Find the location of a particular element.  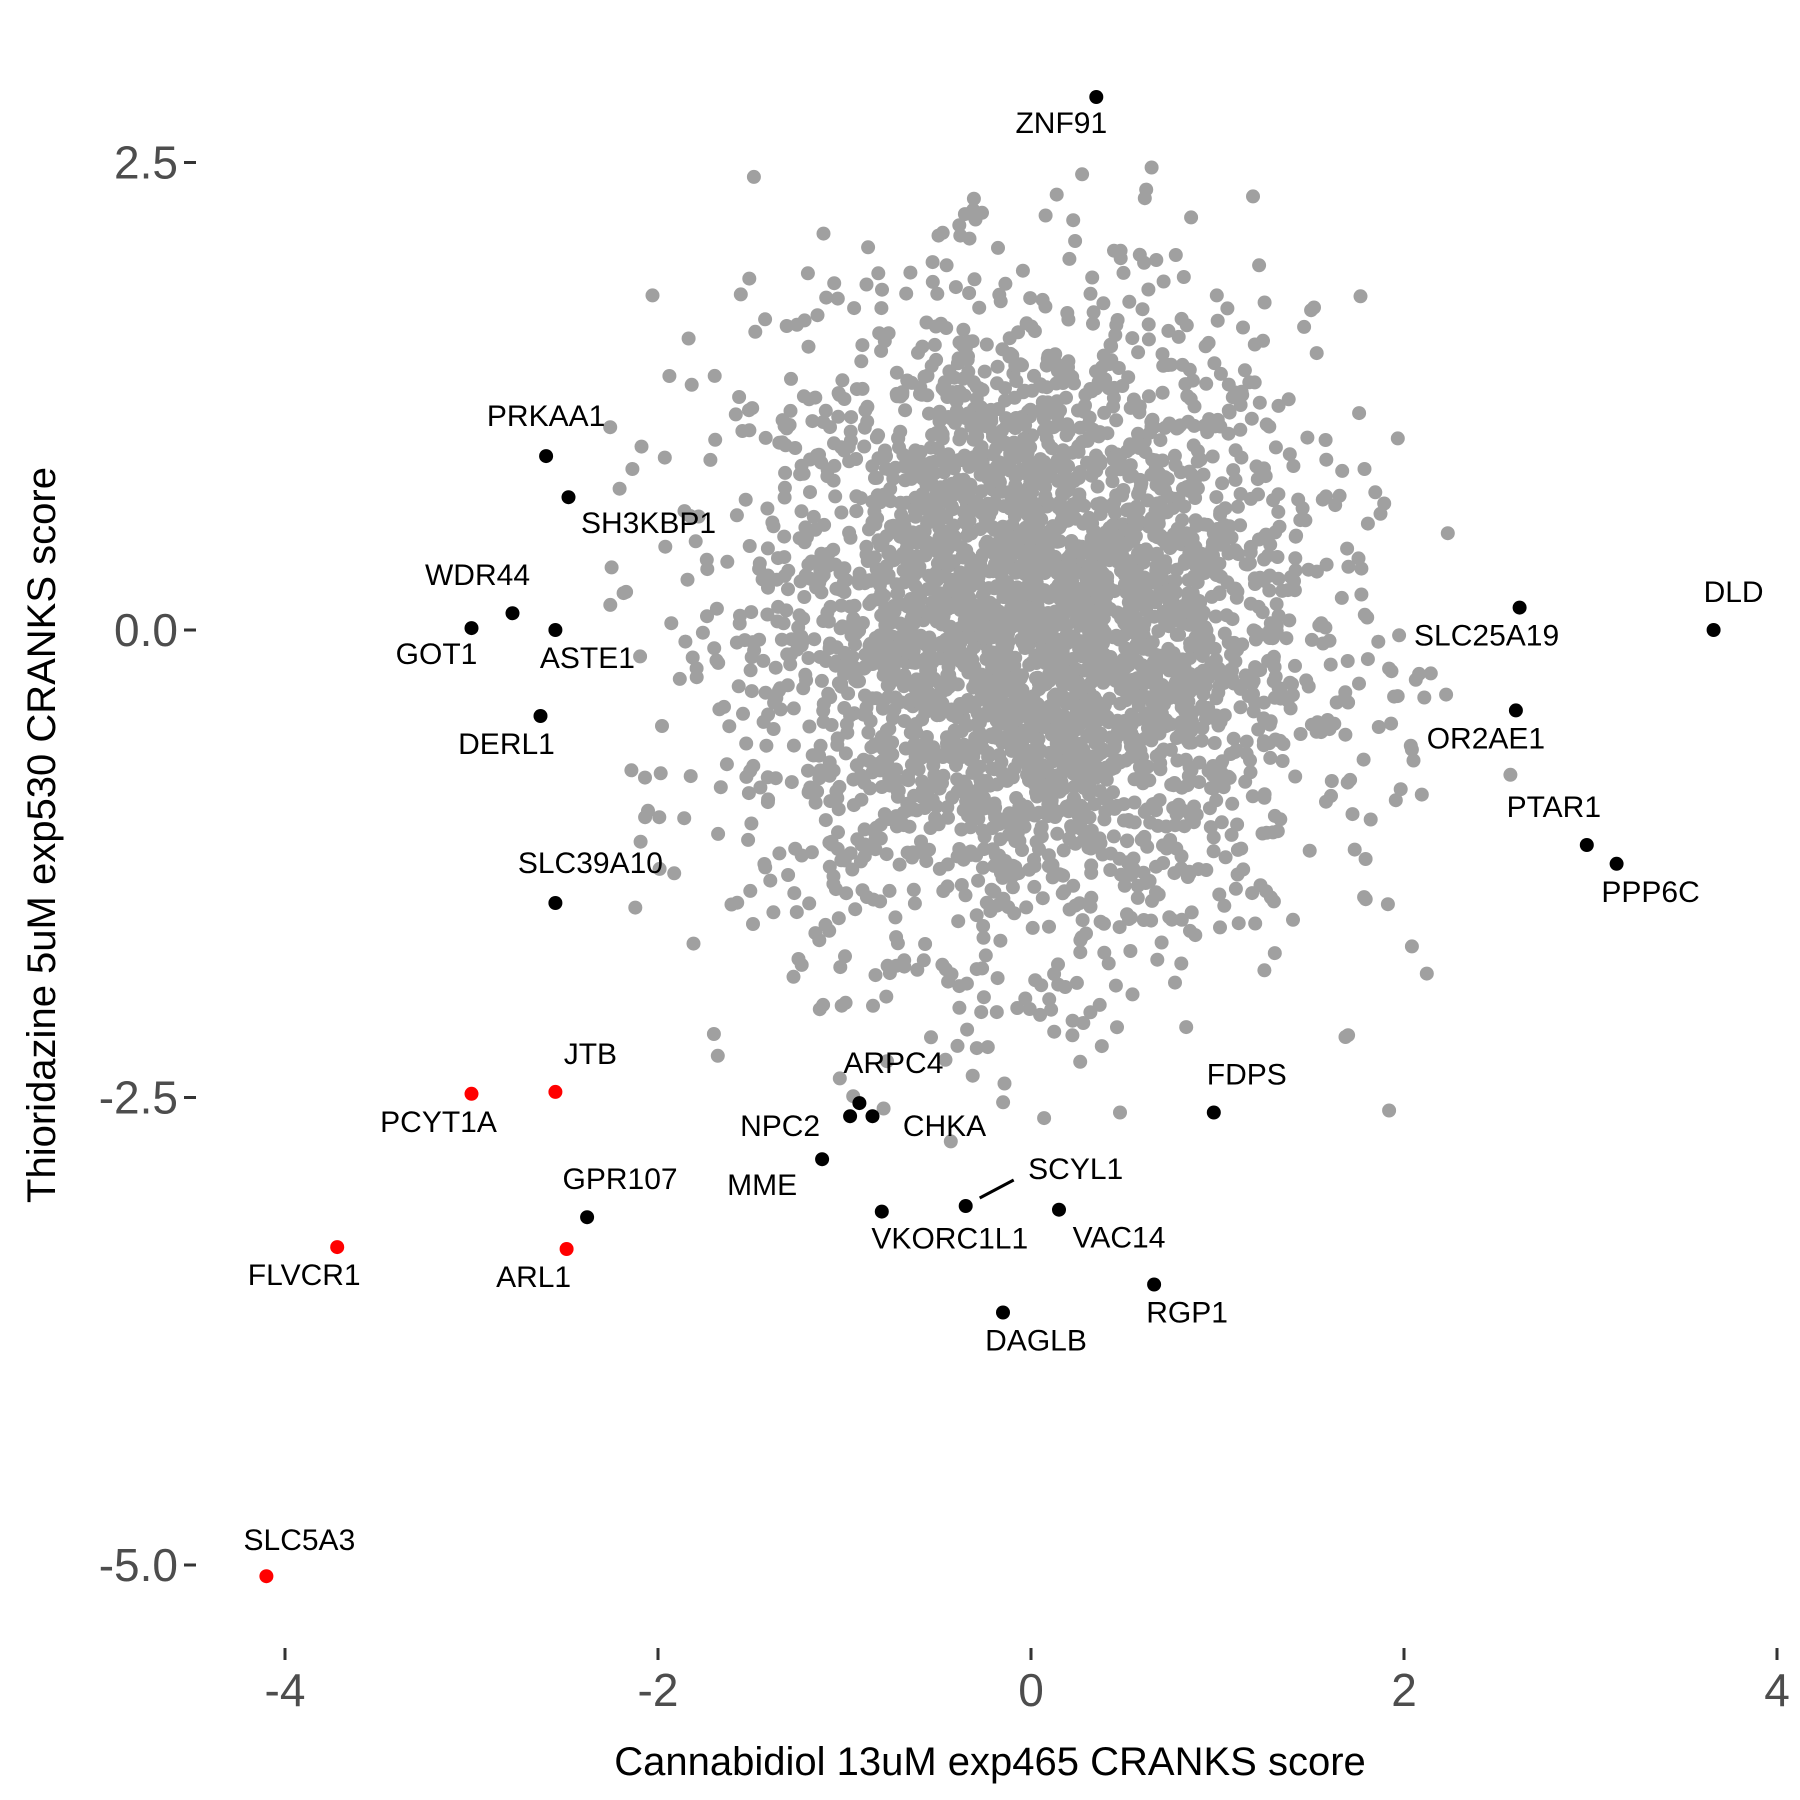

x-axis-title: Cannabidiol 13uM exp465 CRANKS score is located at coordinates (990, 1762).